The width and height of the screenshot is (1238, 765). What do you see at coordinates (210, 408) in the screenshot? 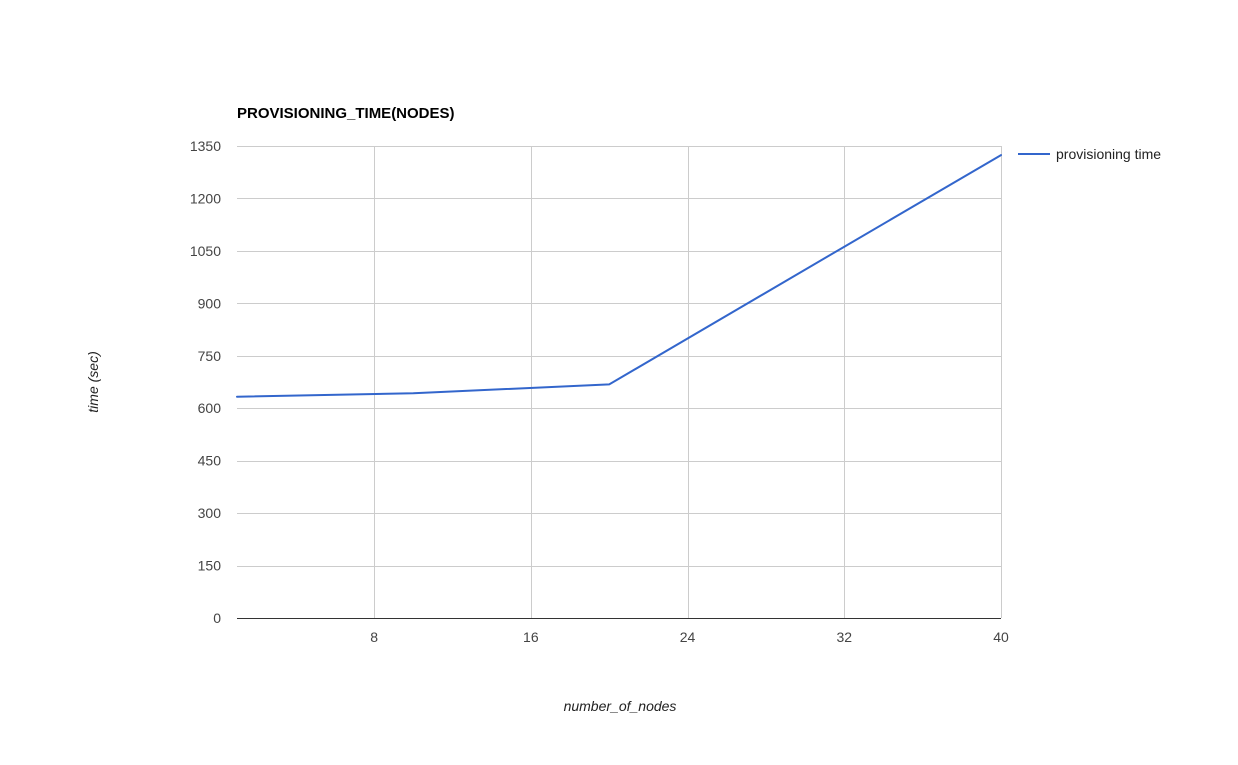
I see `y-tick-label-600: 600` at bounding box center [210, 408].